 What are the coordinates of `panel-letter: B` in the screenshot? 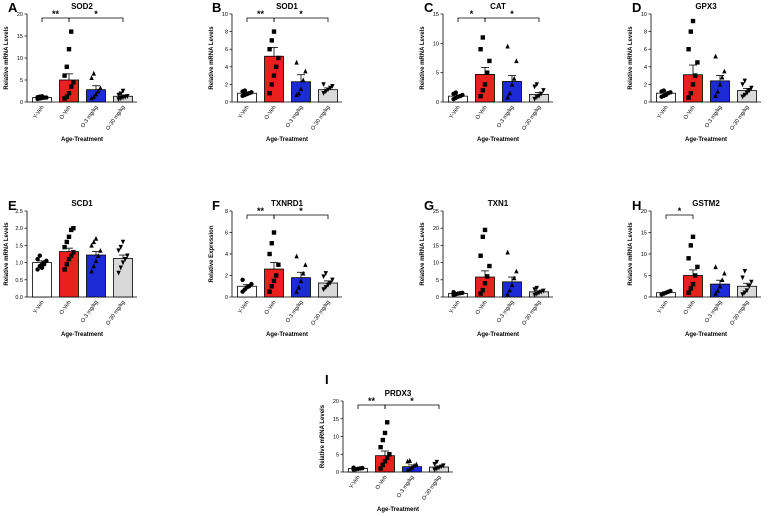 It's located at (216, 7).